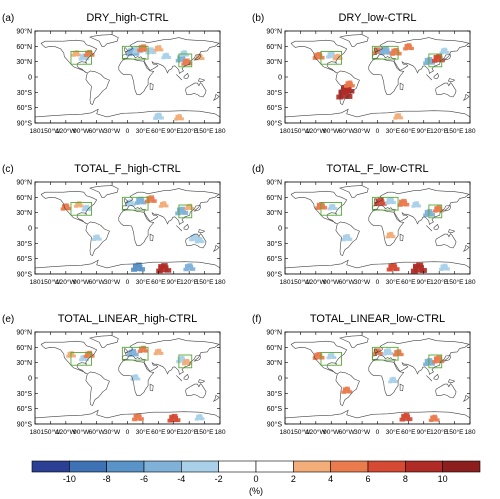 The image size is (500, 499). I want to click on colorbar-unit-label: (%), so click(256, 491).